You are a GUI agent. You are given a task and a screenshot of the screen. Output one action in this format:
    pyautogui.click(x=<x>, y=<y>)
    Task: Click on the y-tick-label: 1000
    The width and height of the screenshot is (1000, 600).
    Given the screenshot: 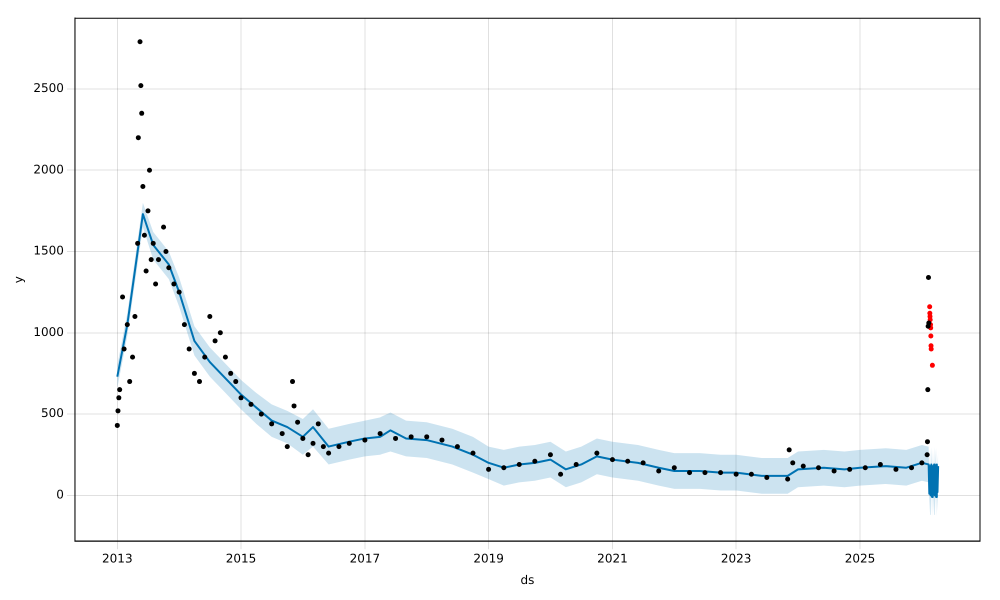 What is the action you would take?
    pyautogui.click(x=48, y=331)
    